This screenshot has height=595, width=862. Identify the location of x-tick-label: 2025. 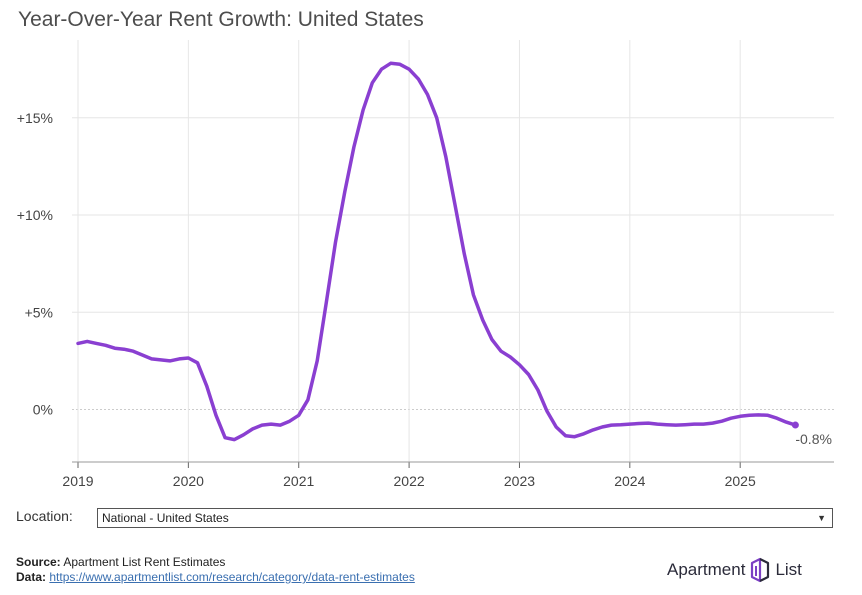
(740, 481).